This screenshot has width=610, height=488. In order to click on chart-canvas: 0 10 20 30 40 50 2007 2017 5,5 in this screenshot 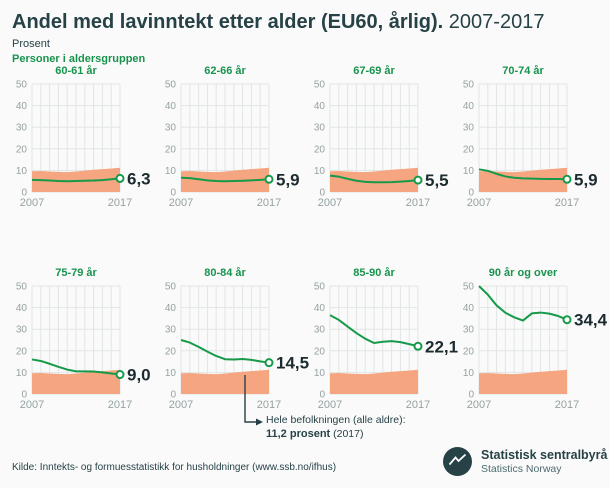, I will do `click(381, 145)`.